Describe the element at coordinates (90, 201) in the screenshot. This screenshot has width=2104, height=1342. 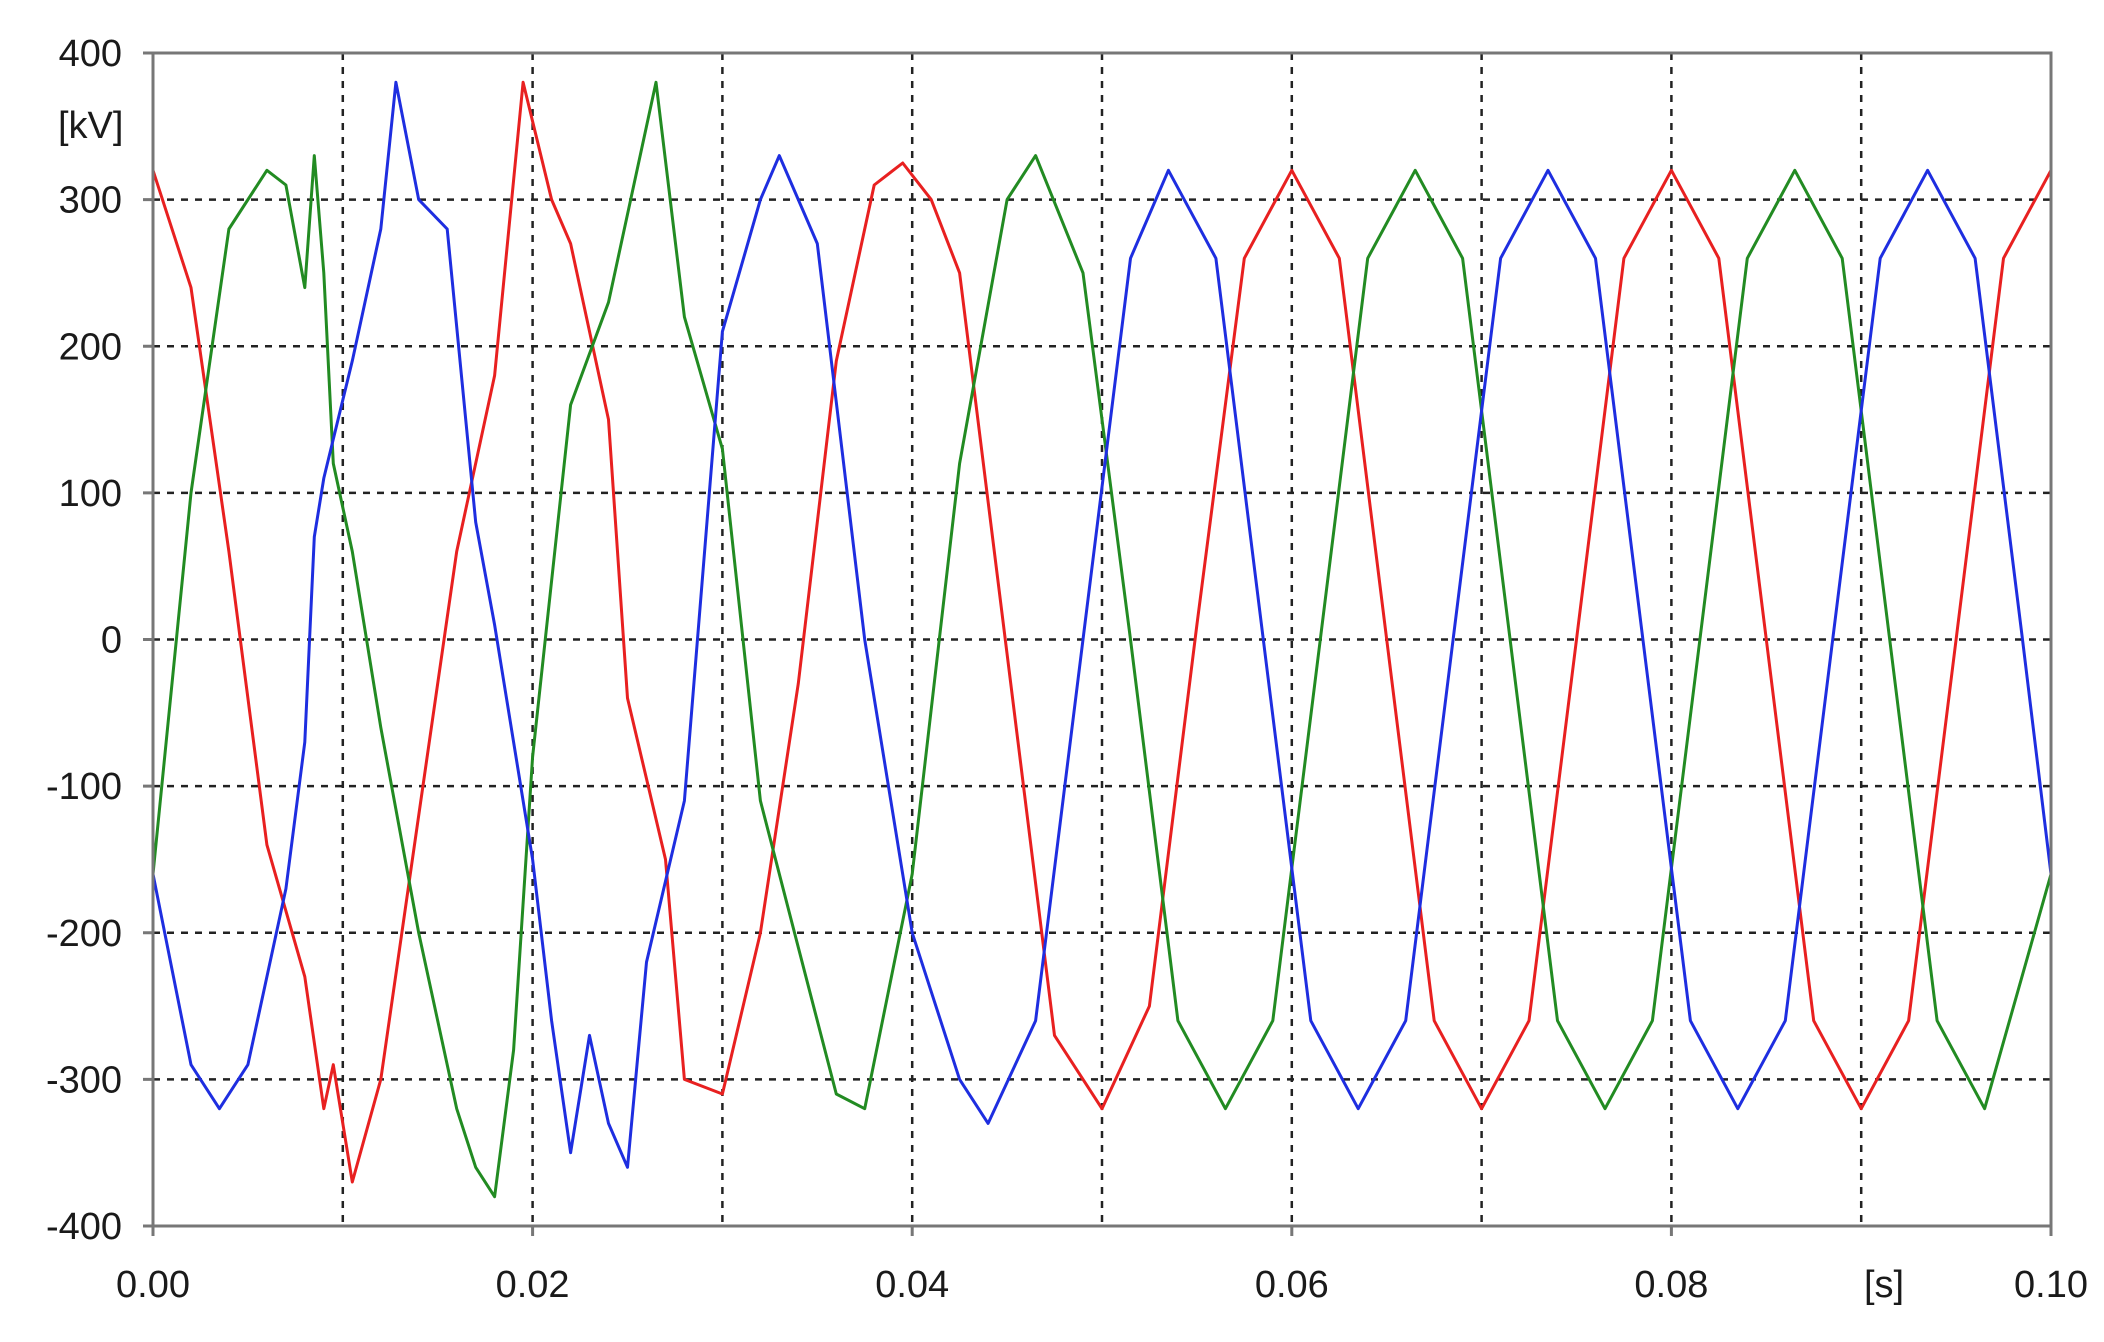
I see `y-tick-label: 300` at that location.